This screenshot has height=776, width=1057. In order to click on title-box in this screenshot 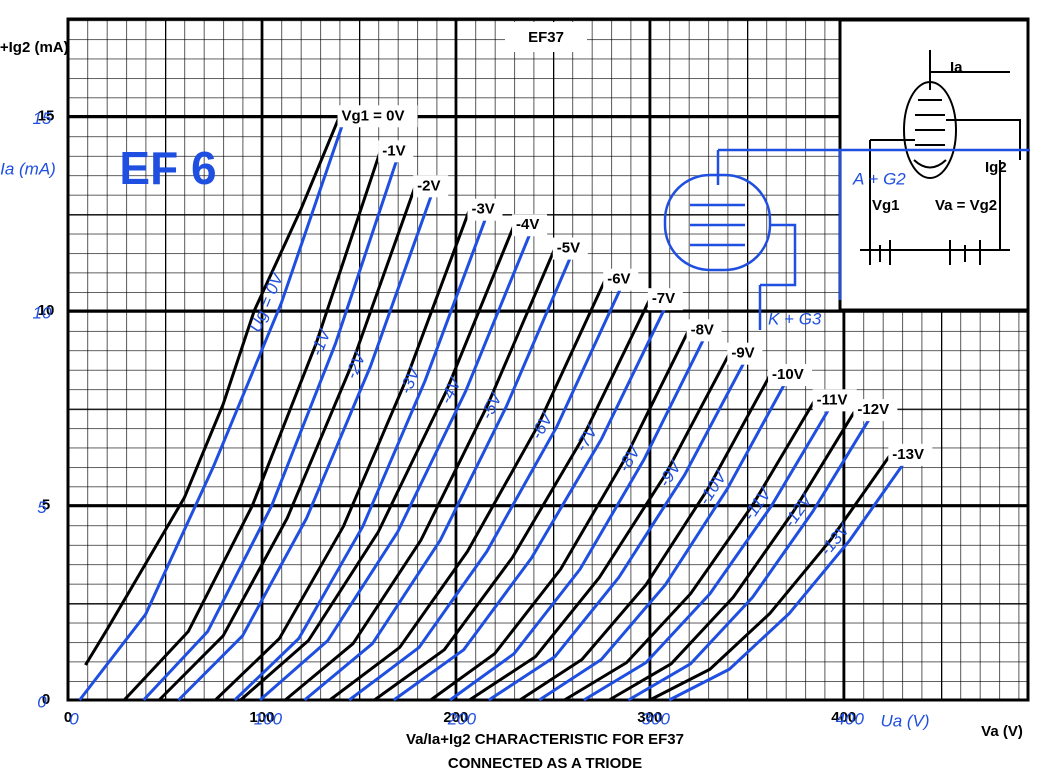, I will do `click(546, 37)`.